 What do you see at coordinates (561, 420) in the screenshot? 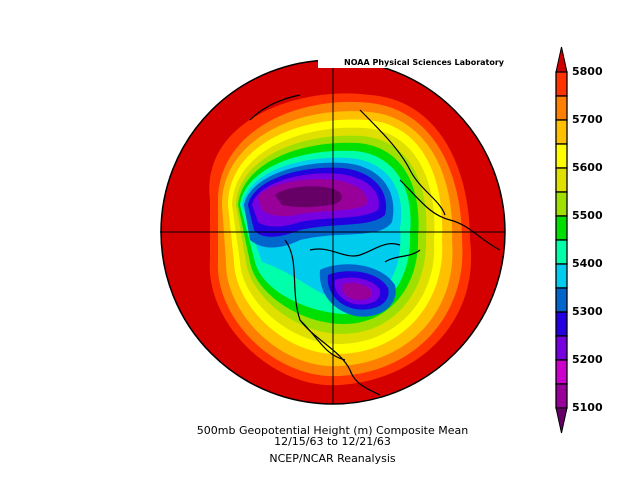
I see `colorbar-arrow-below` at bounding box center [561, 420].